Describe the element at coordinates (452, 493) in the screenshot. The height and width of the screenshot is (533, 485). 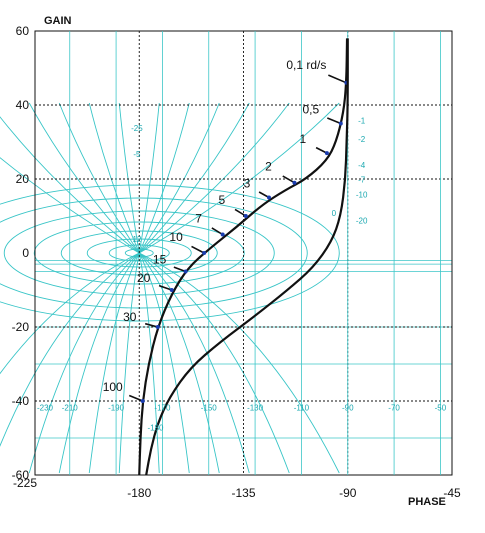
I see `x-tick-label: -45` at that location.